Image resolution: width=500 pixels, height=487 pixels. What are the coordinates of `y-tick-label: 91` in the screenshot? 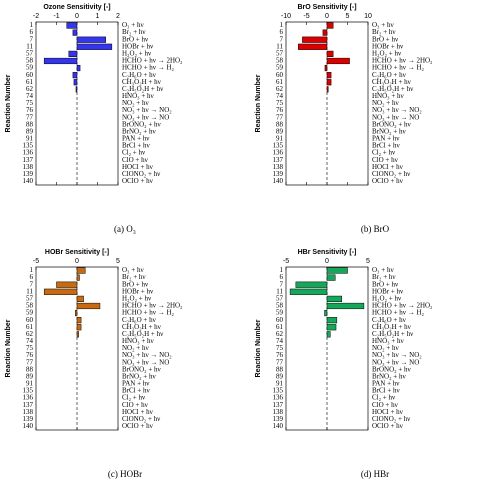 It's located at (280, 384).